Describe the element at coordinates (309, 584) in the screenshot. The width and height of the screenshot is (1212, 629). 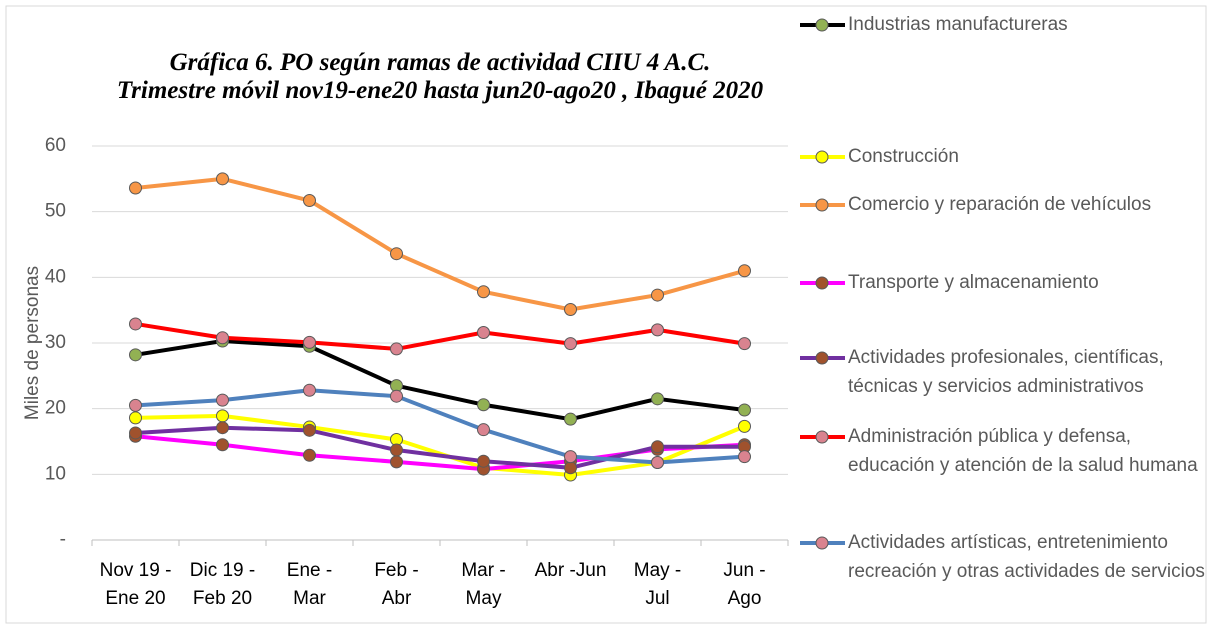
I see `x-tick-label: Ene - Mar` at that location.